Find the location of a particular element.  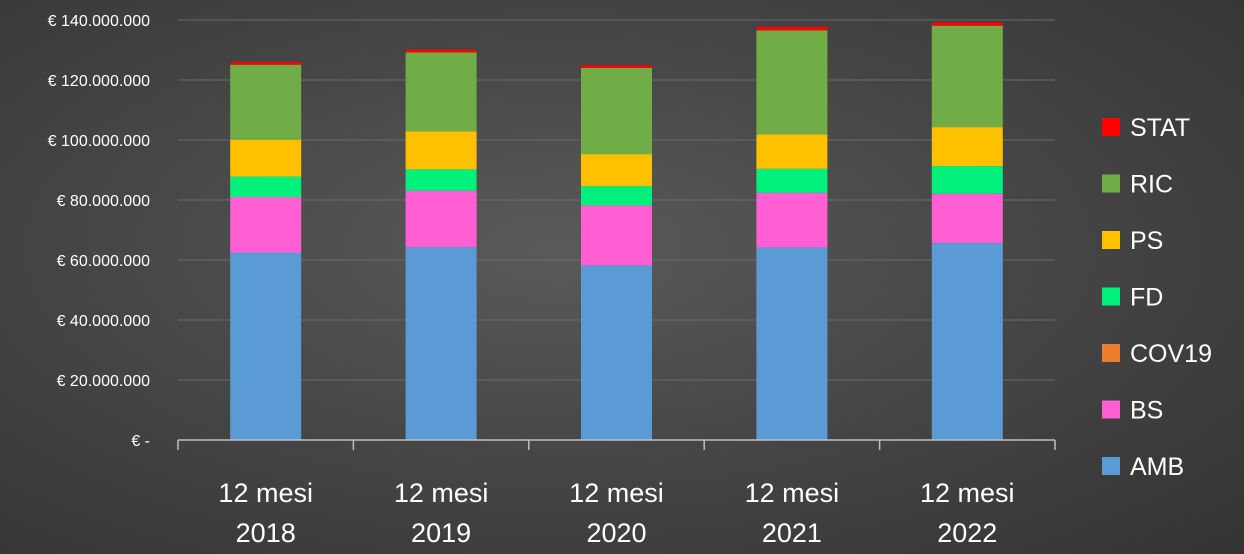

y-tick-label: € 40.000.000 is located at coordinates (104, 321).